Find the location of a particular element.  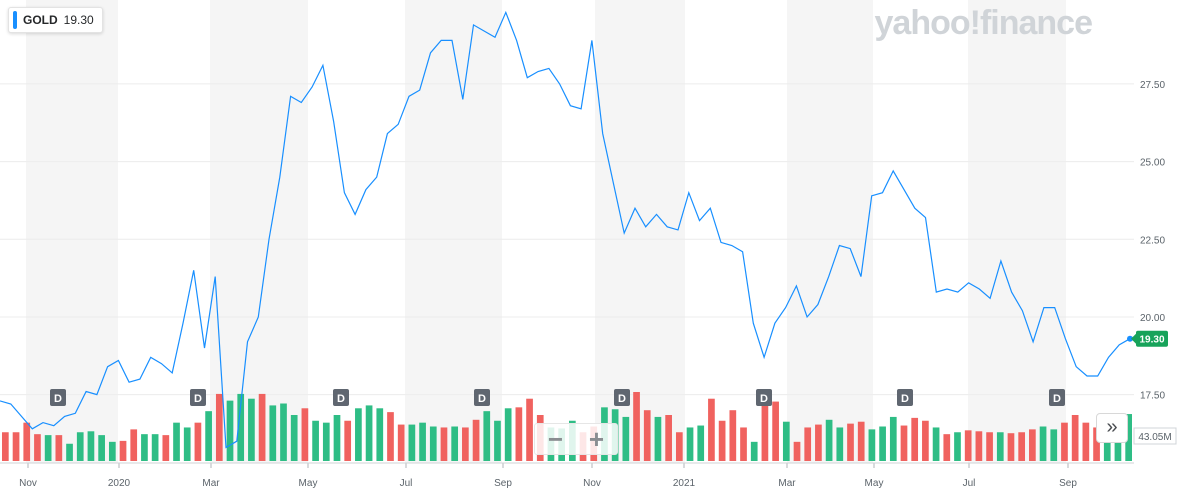

zoom-control: − + is located at coordinates (576, 439).